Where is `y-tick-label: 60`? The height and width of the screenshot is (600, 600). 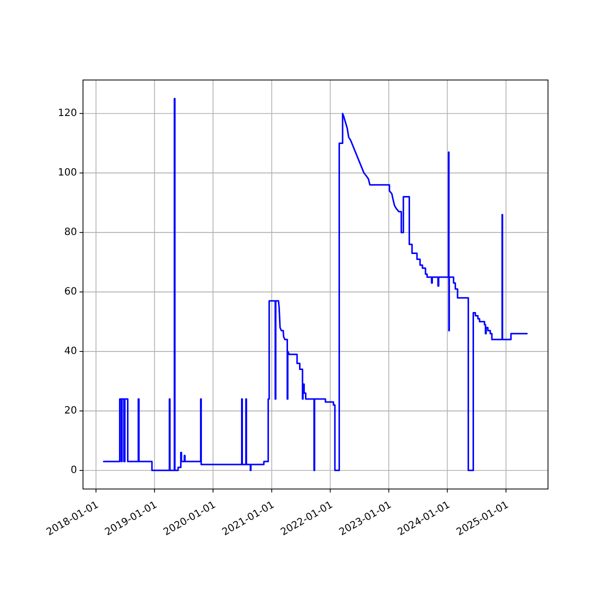 y-tick-label: 60 is located at coordinates (70, 292).